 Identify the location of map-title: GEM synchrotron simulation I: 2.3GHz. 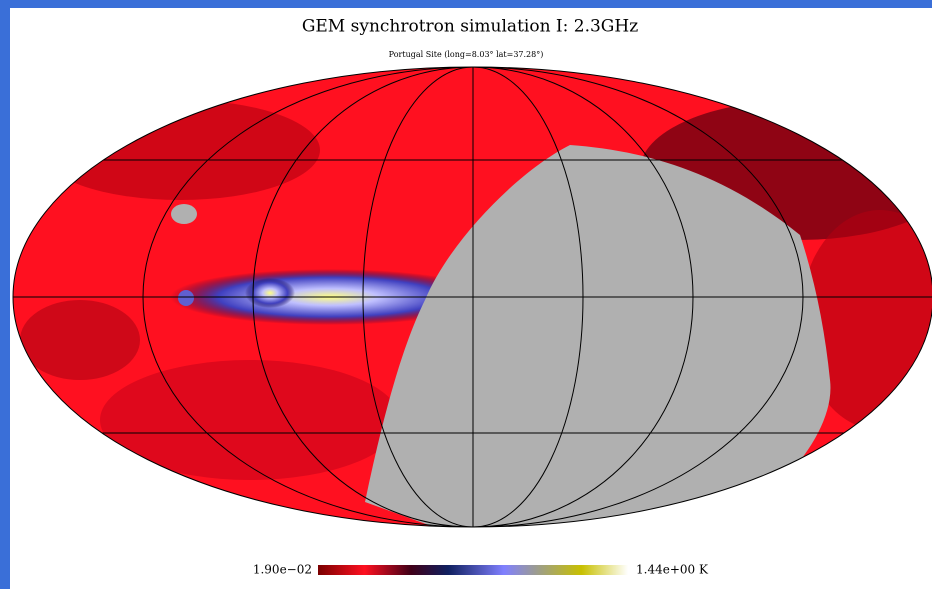
(470, 27).